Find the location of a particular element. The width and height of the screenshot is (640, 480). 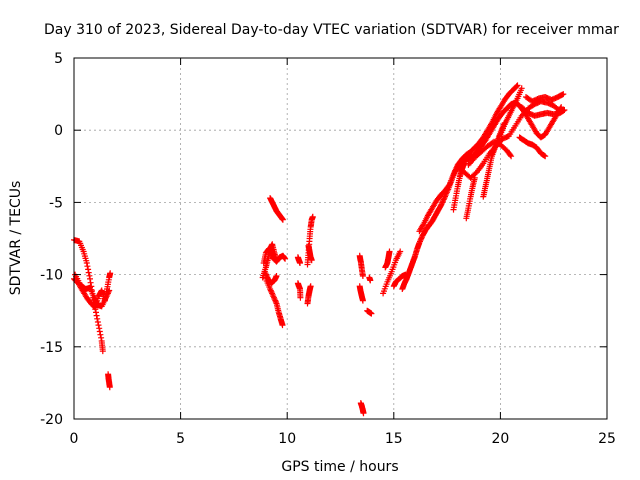

y-tick-label: 5 is located at coordinates (58, 59).